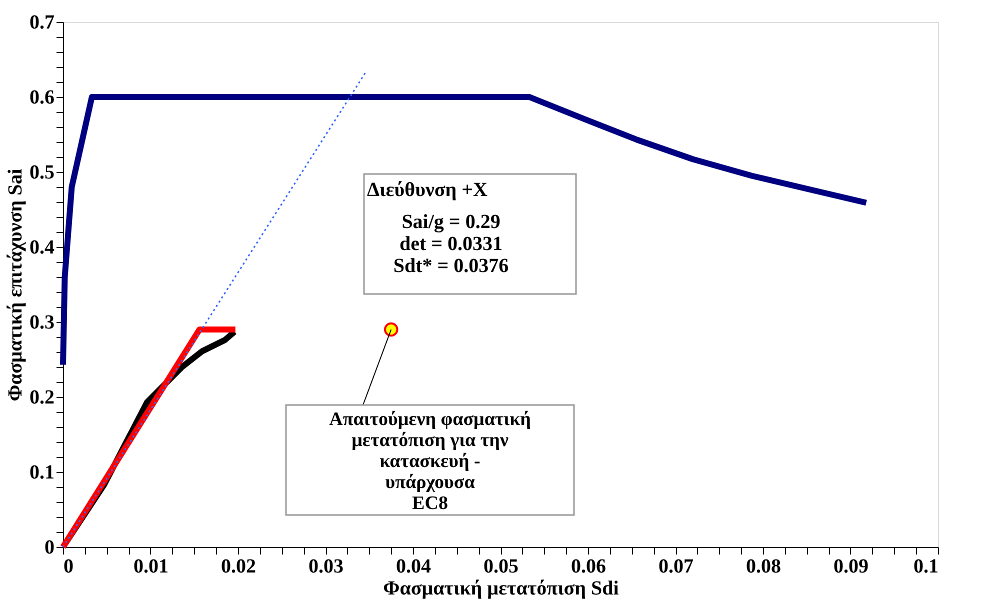  I want to click on x-tick-label: 0.07, so click(676, 567).